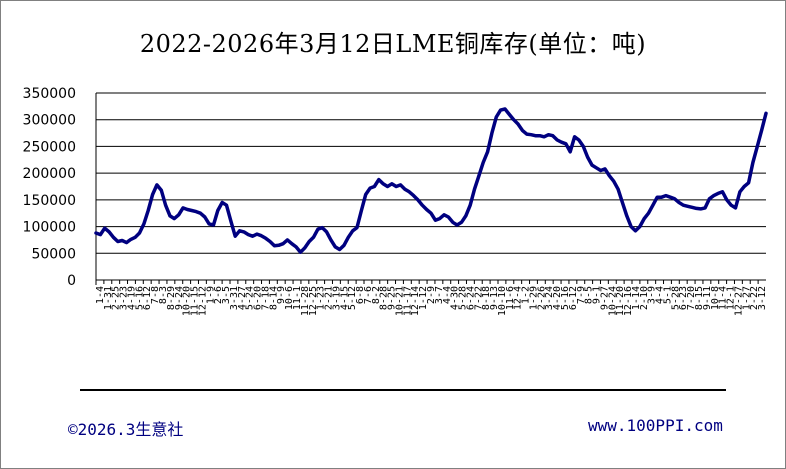 Image resolution: width=786 pixels, height=469 pixels. Describe the element at coordinates (352, 298) in the screenshot. I see `x-tick-label: 5-12` at that location.